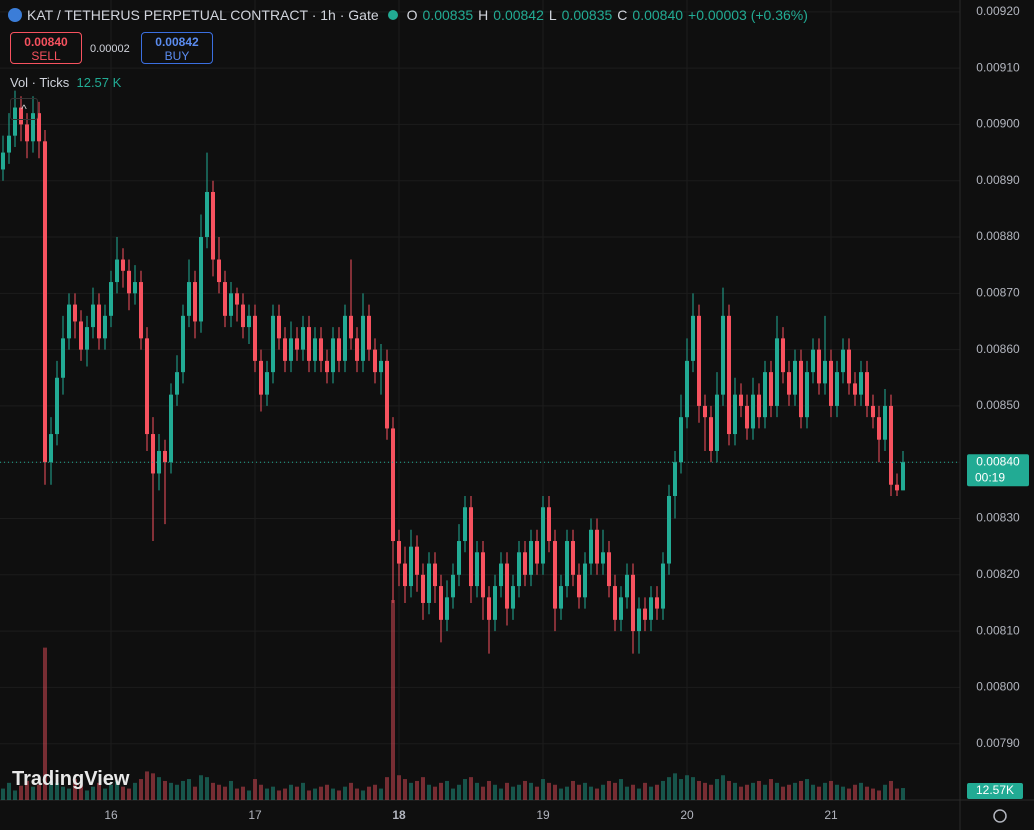 This screenshot has width=1034, height=830. What do you see at coordinates (46, 48) in the screenshot?
I see `sell-button: 0.00840 SELL` at bounding box center [46, 48].